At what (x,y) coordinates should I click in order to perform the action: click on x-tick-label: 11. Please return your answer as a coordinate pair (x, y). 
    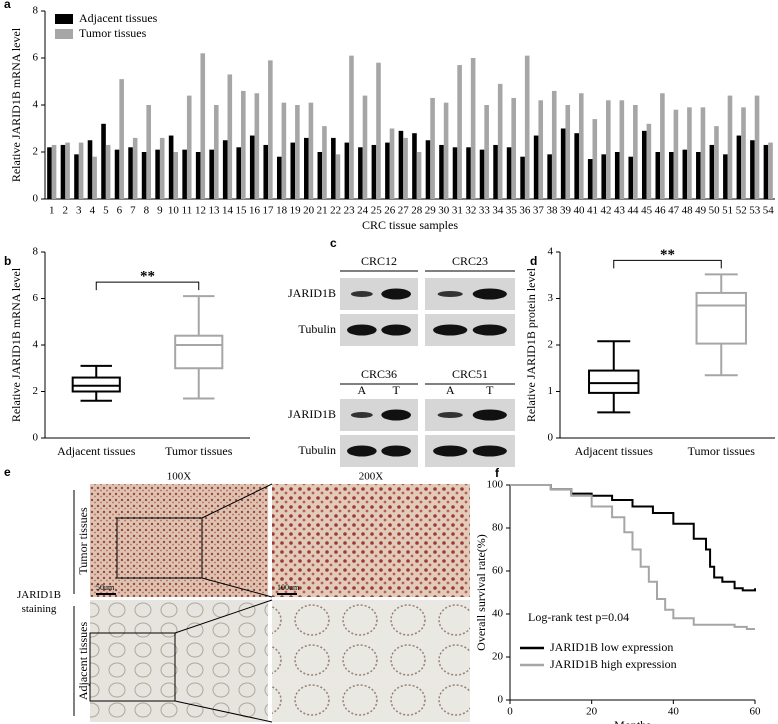
    Looking at the image, I should click on (187, 211).